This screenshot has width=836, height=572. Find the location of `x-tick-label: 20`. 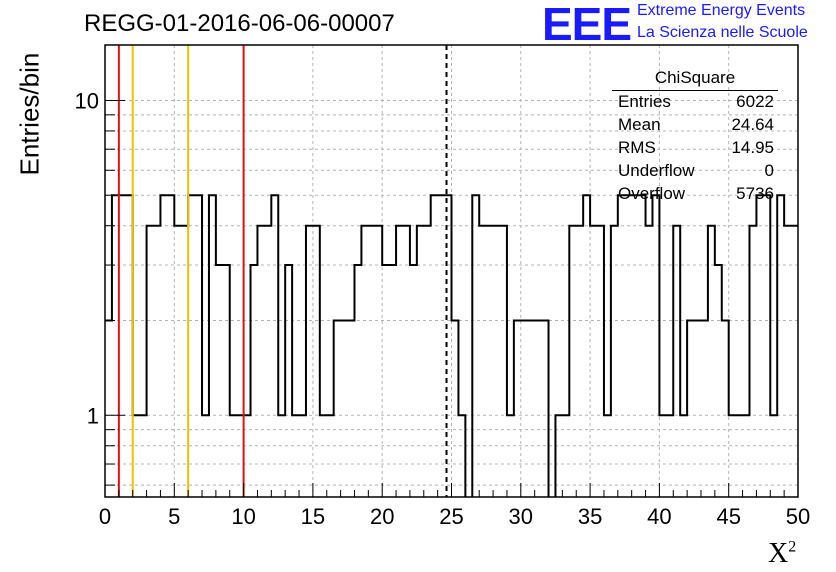

x-tick-label: 20 is located at coordinates (382, 516).